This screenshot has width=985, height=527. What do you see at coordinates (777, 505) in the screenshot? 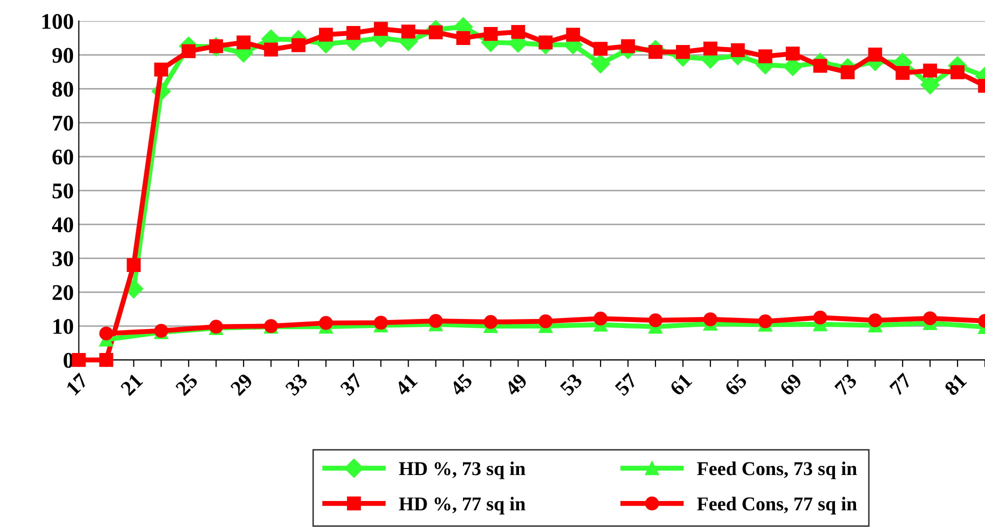
I see `legend-label: Feed Cons, 77 sq in` at bounding box center [777, 505].